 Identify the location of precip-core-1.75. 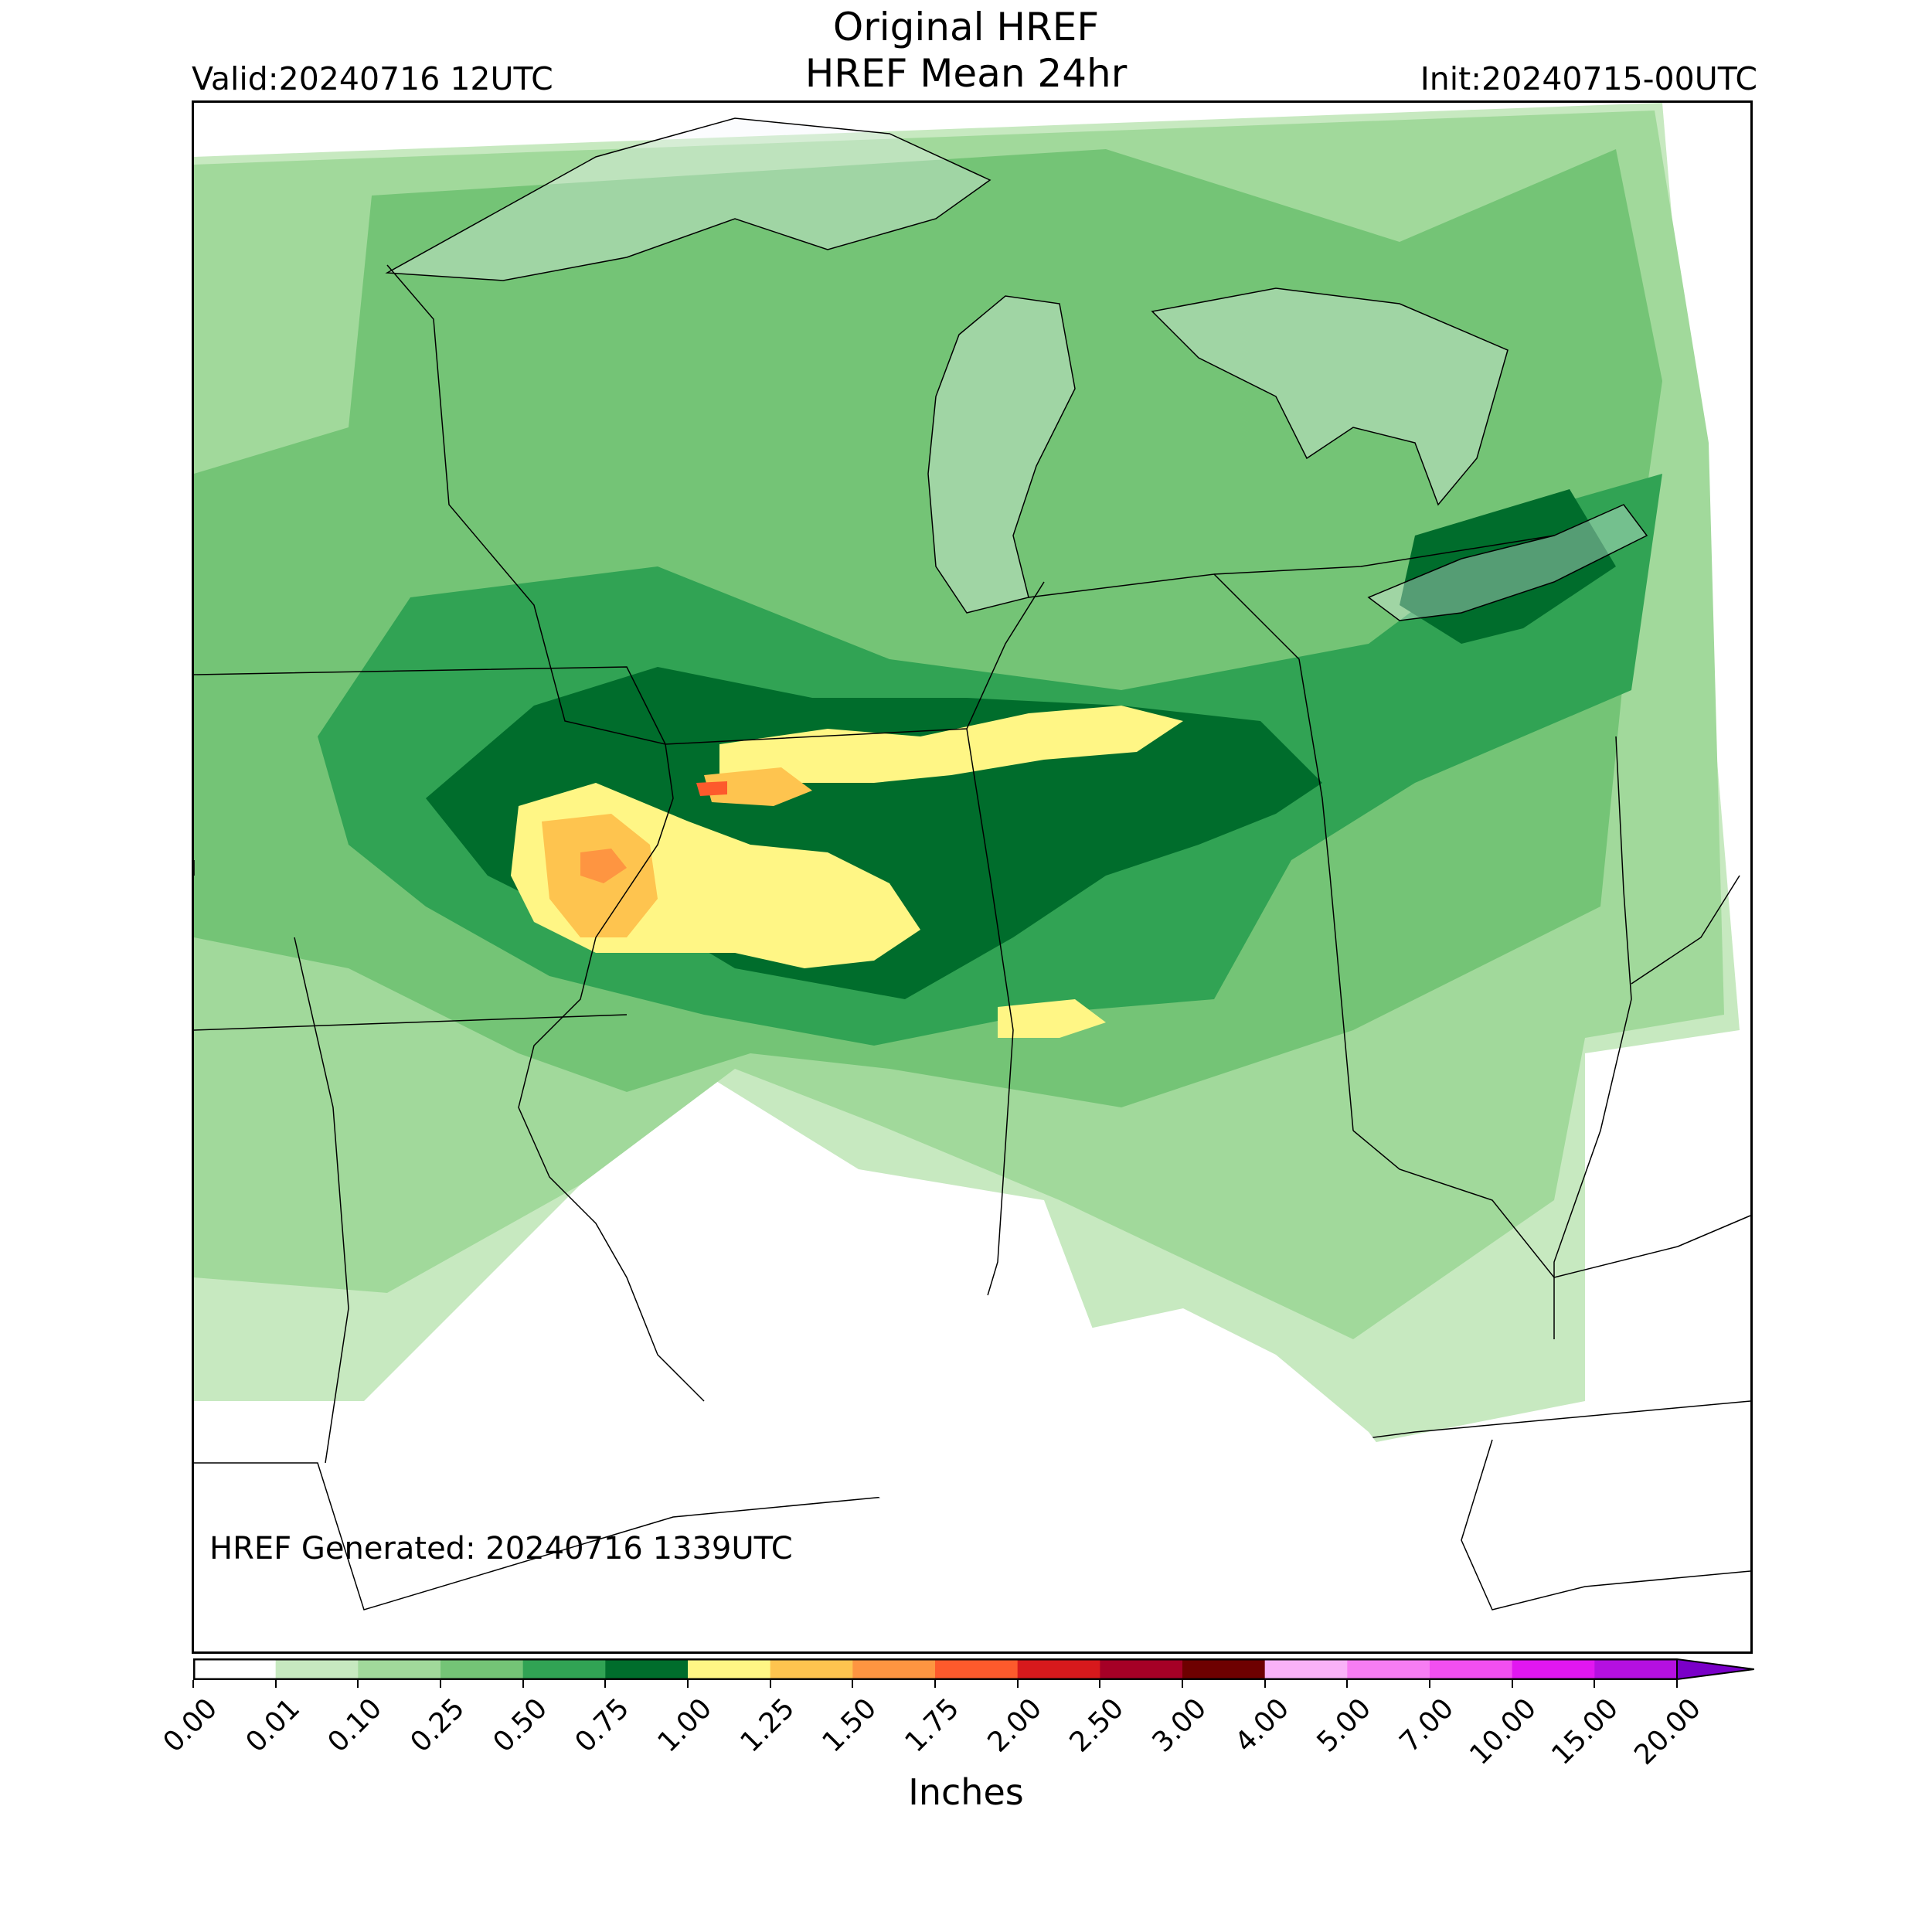
(712, 788).